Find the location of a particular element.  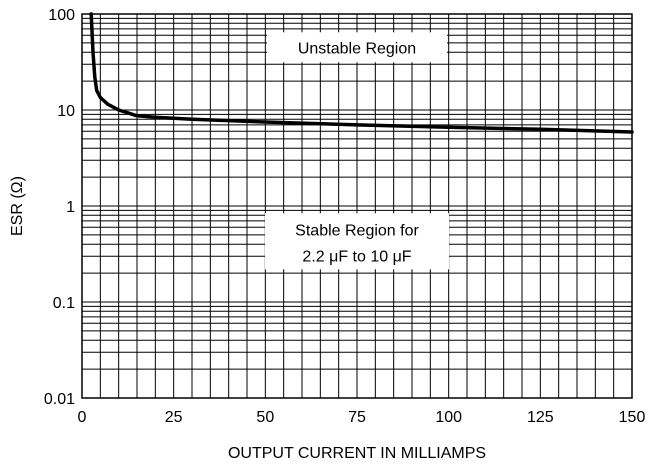

y-tick-label: 10 is located at coordinates (66, 111).